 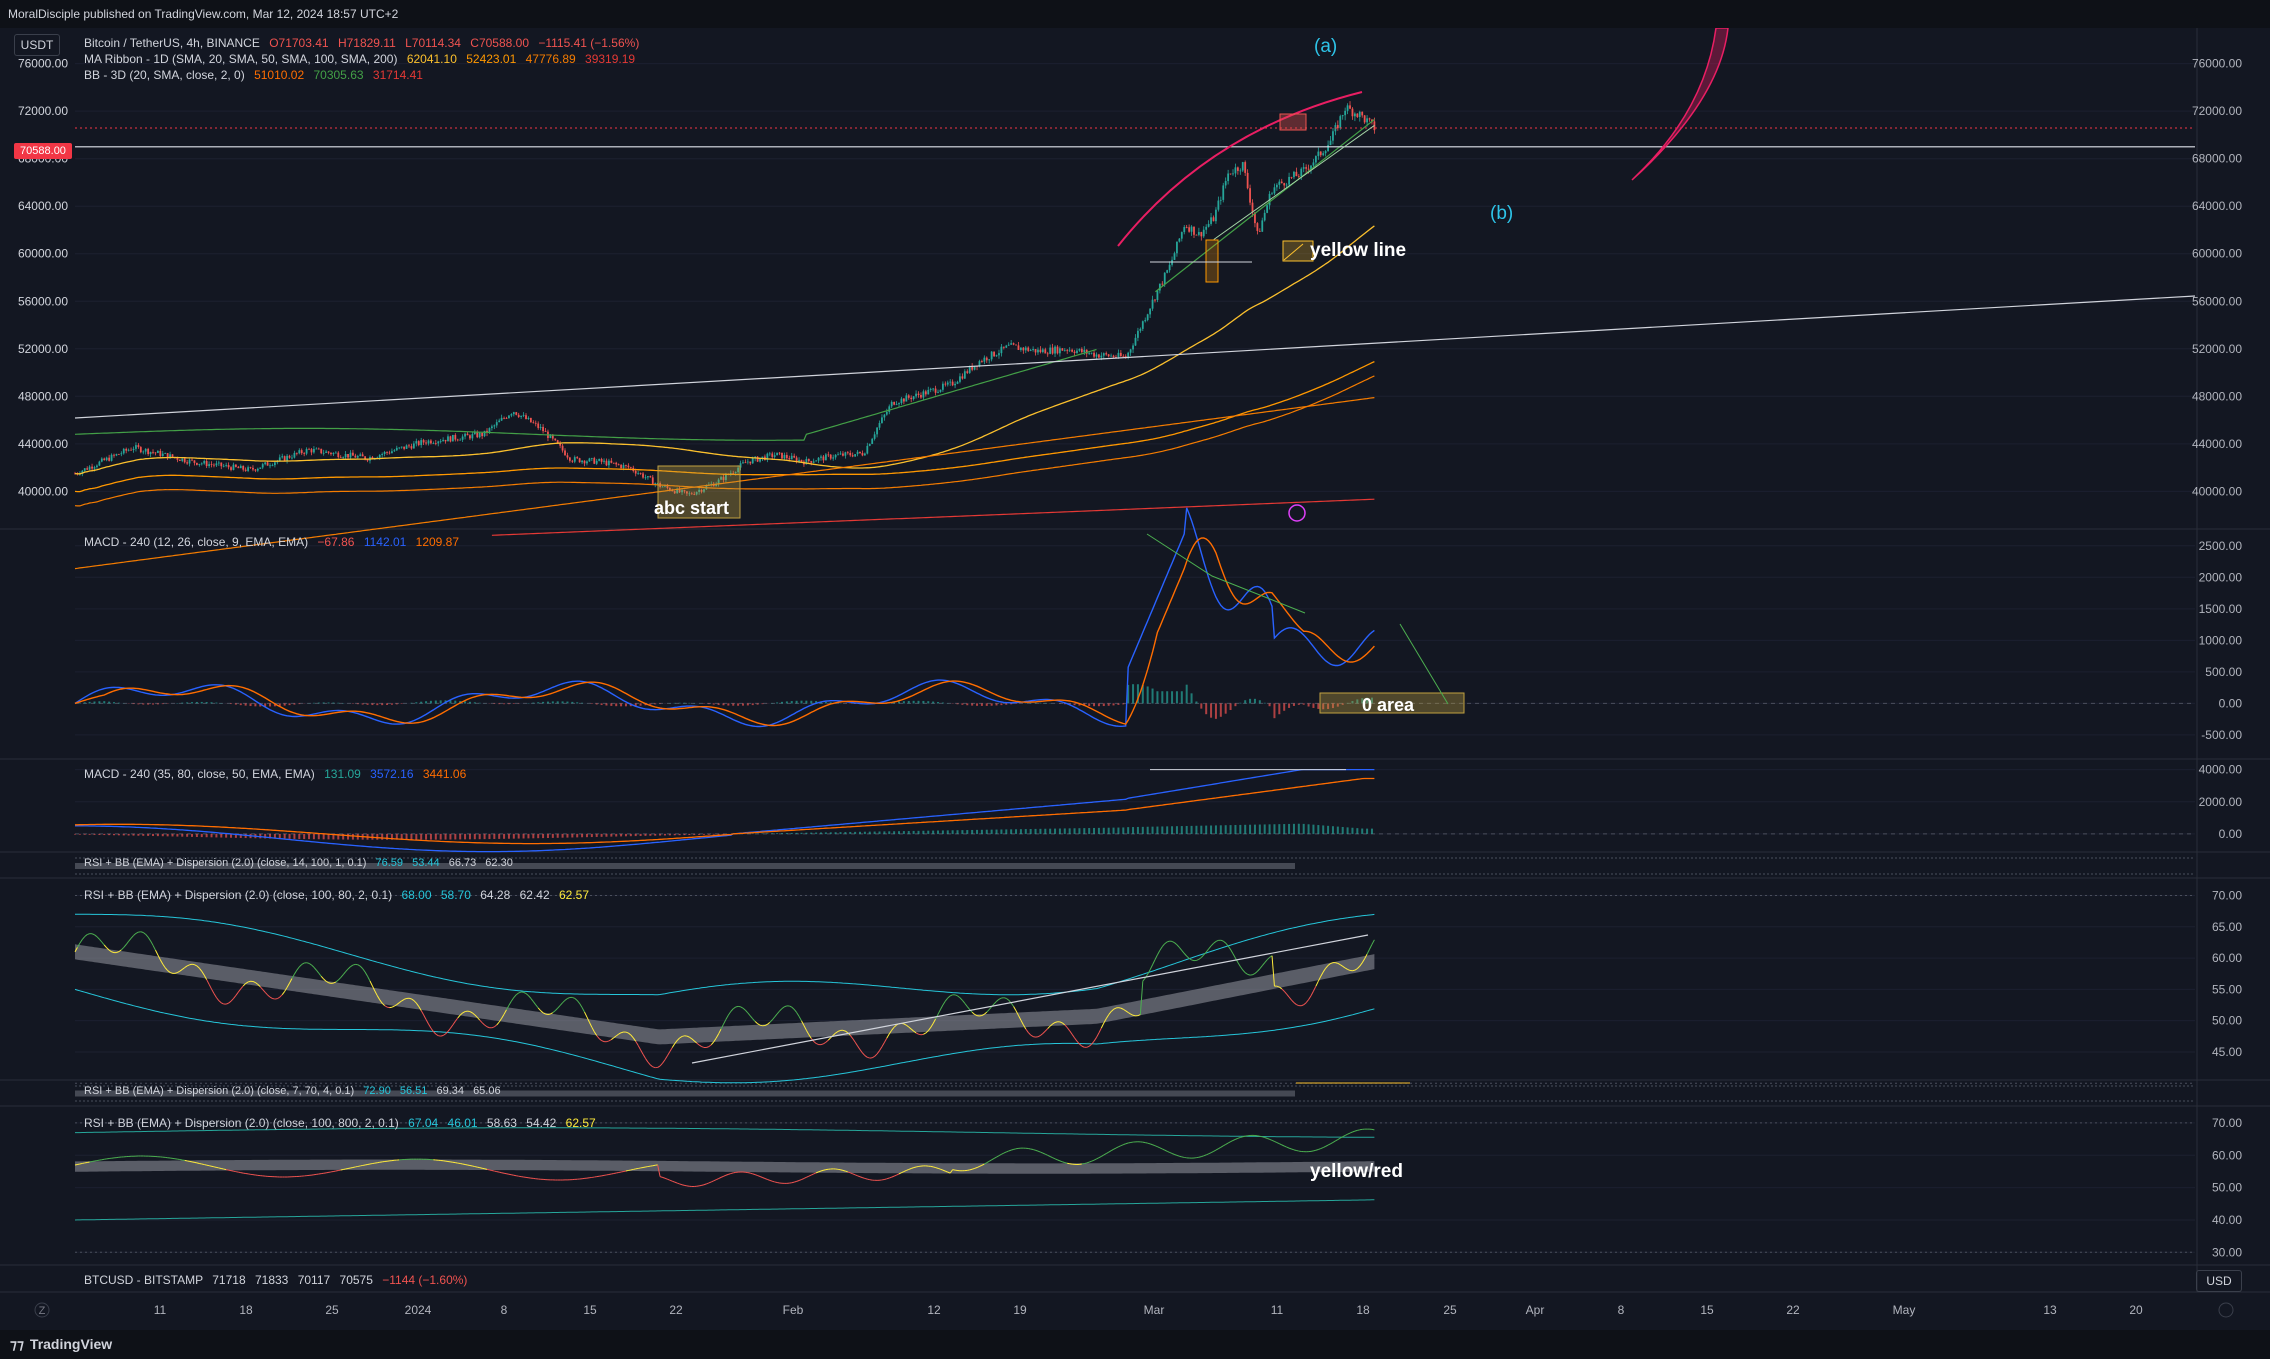 I want to click on tradingview-logo: ⁊⁊ TradingView, so click(x=61, y=1344).